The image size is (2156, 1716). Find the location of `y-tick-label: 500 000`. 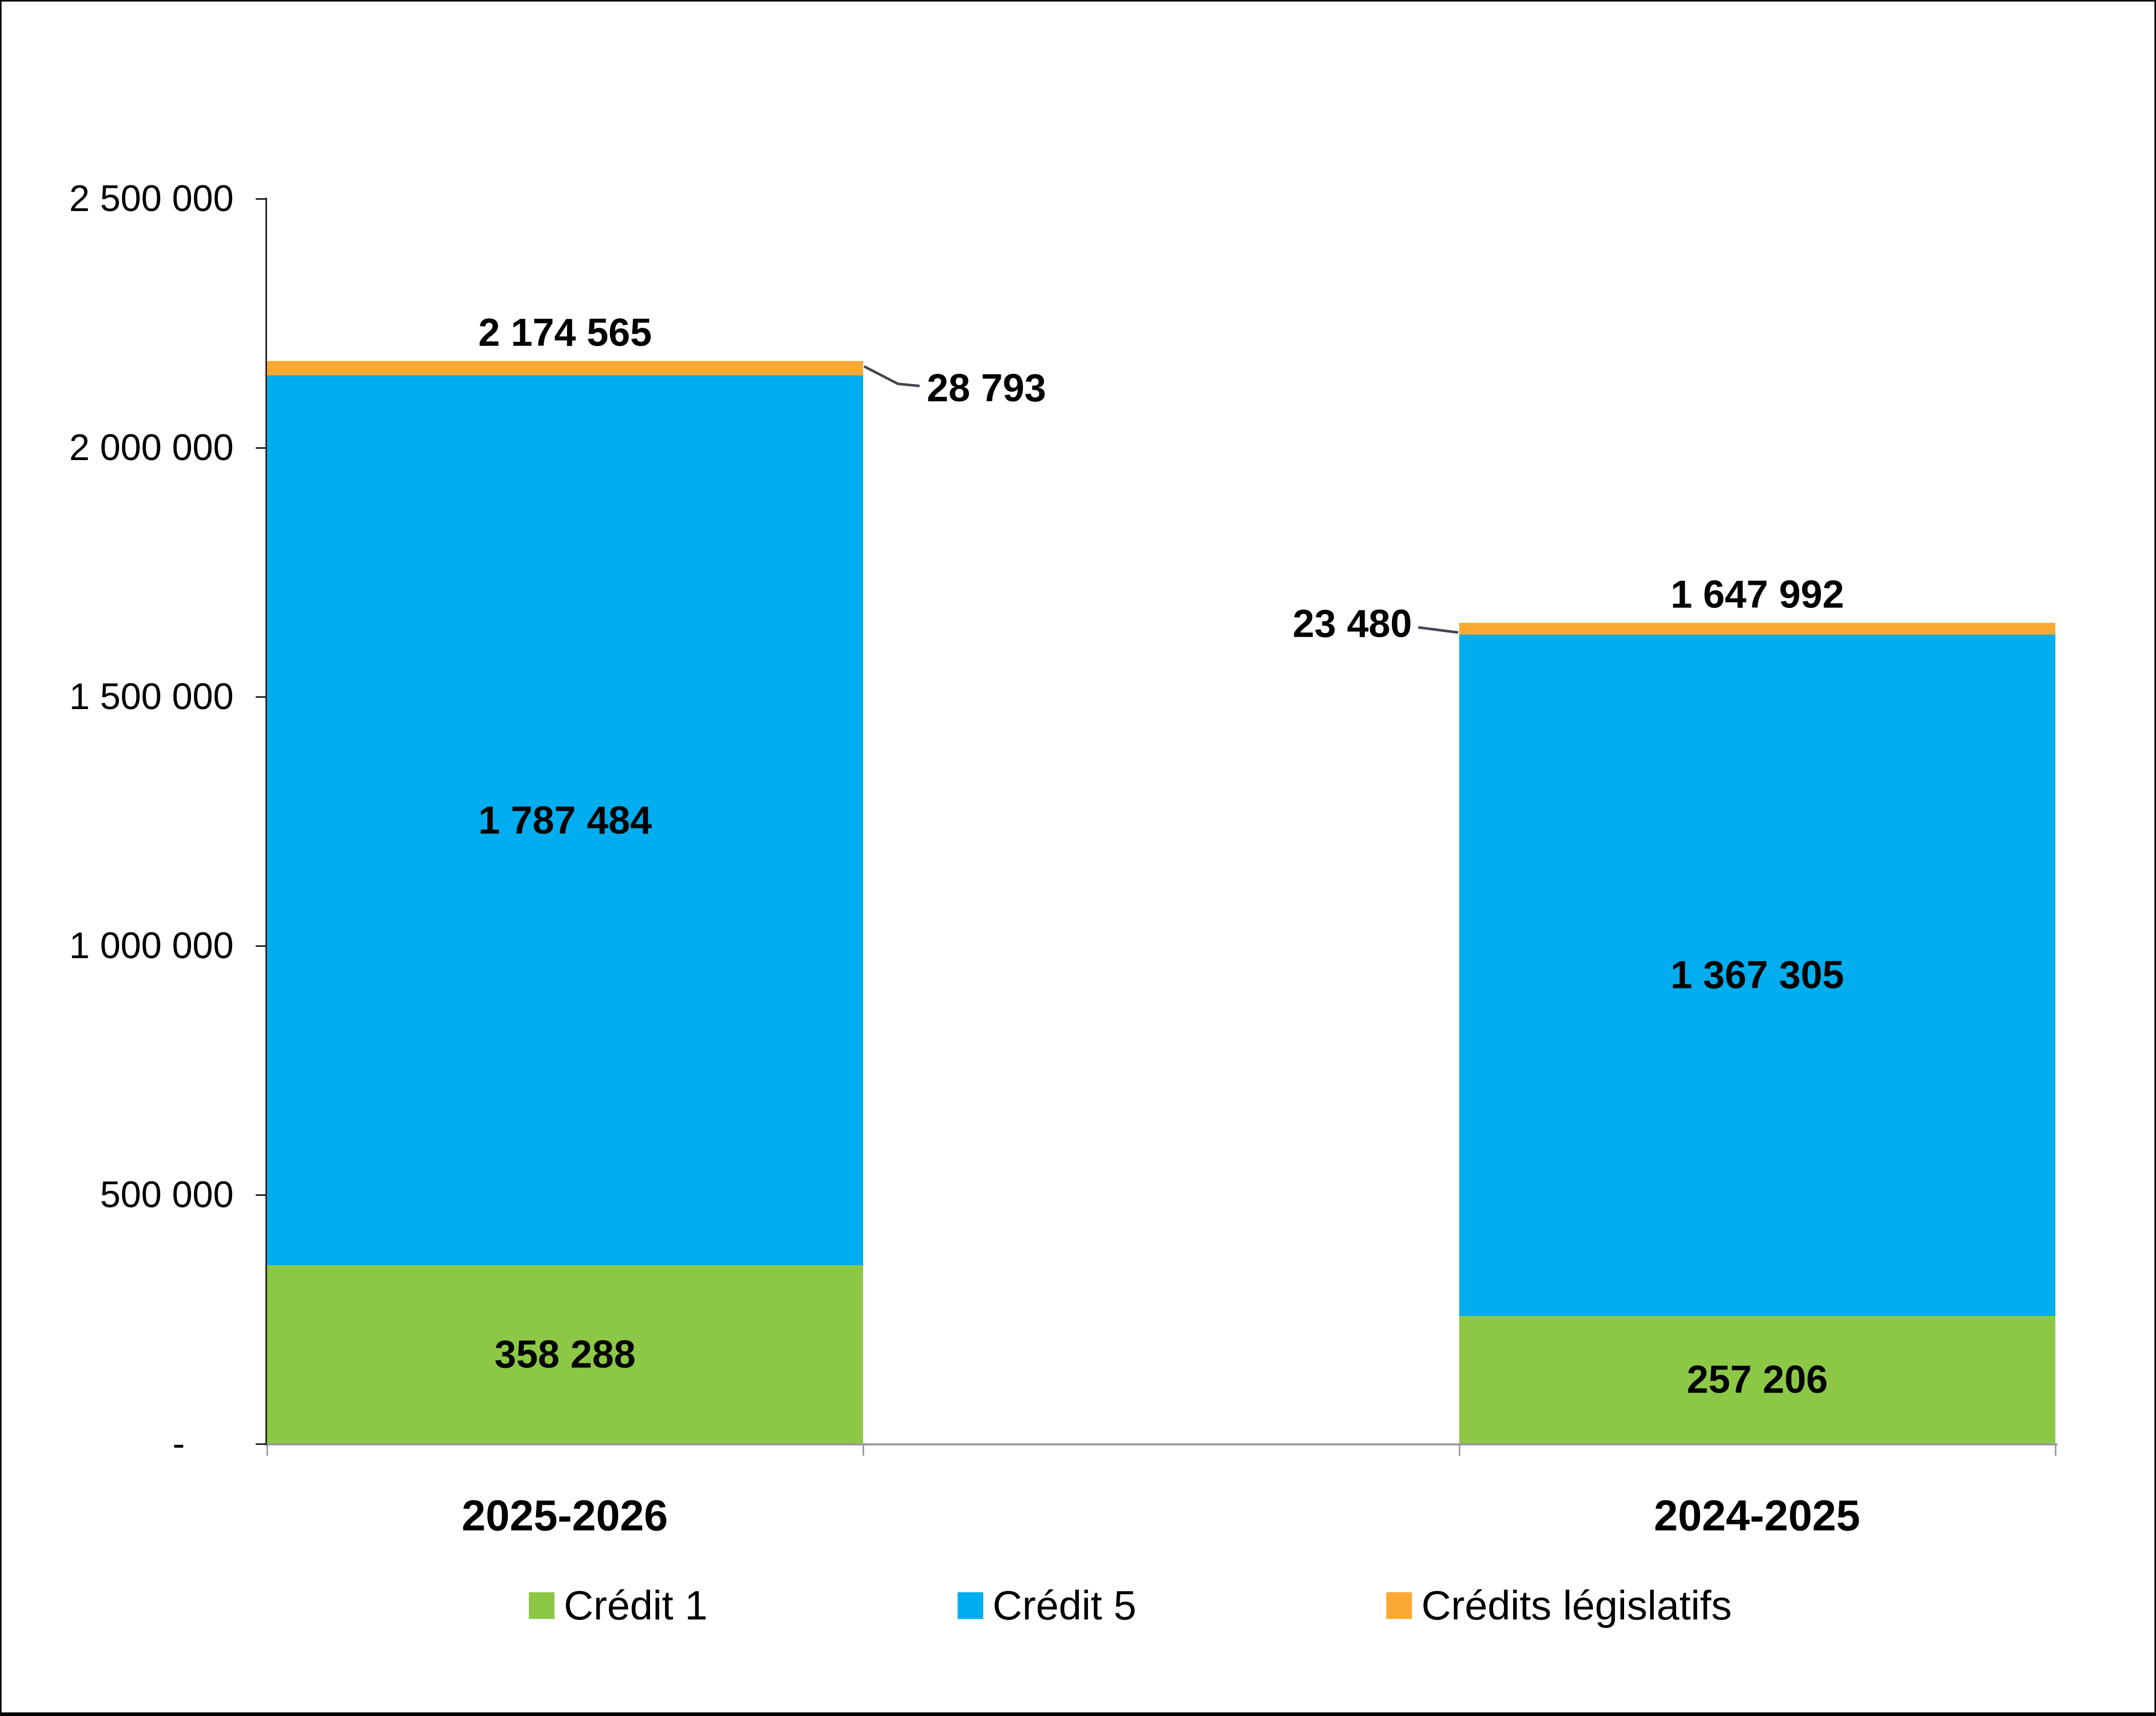

y-tick-label: 500 000 is located at coordinates (167, 1194).